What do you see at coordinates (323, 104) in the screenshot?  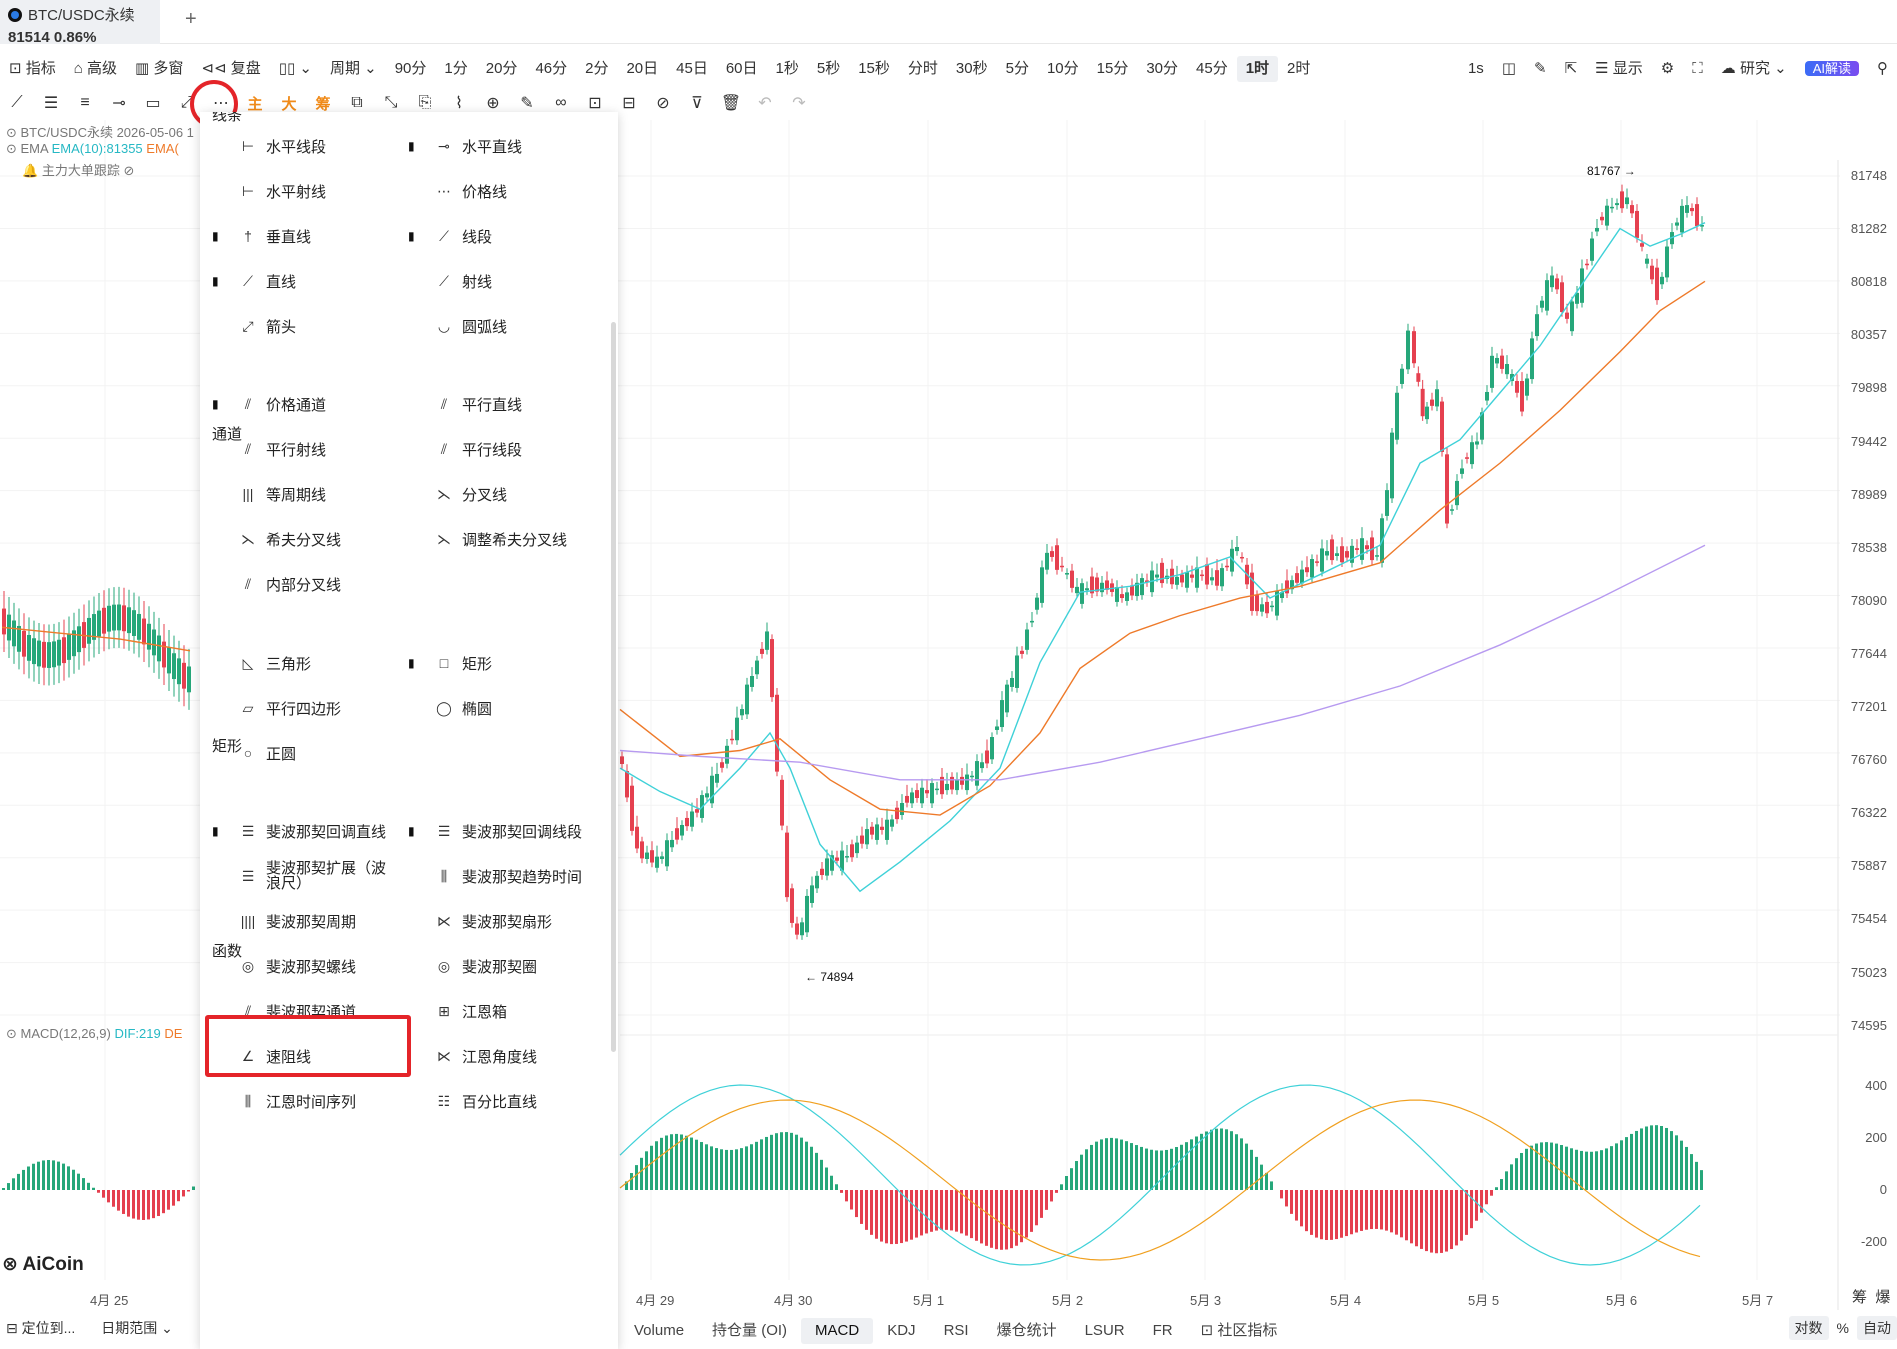 I see `chips-button: 筹` at bounding box center [323, 104].